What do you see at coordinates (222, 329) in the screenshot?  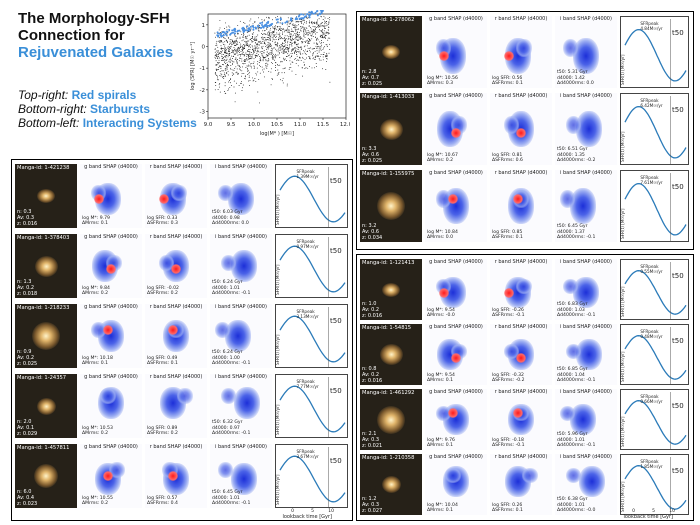 I see `shap-blob-secondary` at bounding box center [222, 329].